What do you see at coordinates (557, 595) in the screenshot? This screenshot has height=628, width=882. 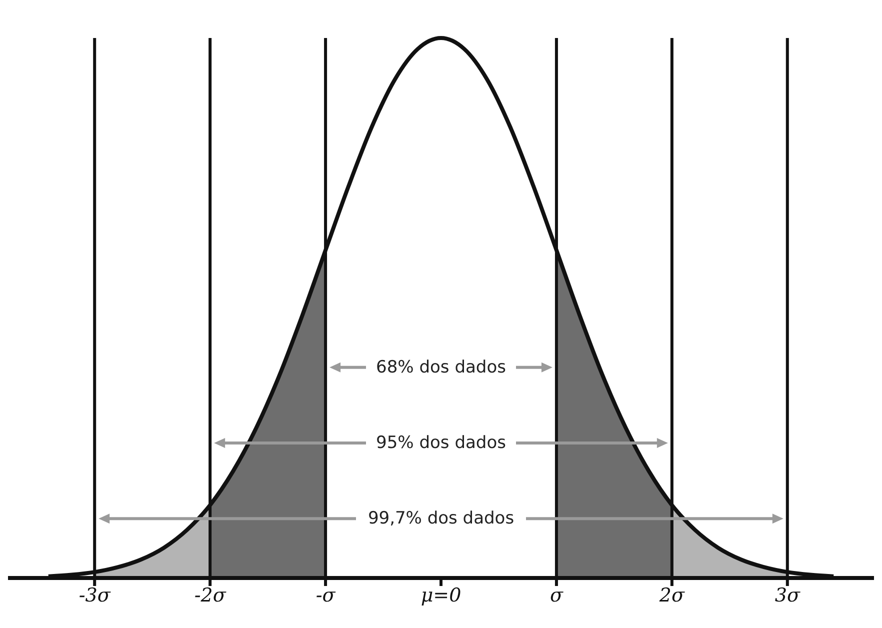 I see `x-tick-label: σ` at bounding box center [557, 595].